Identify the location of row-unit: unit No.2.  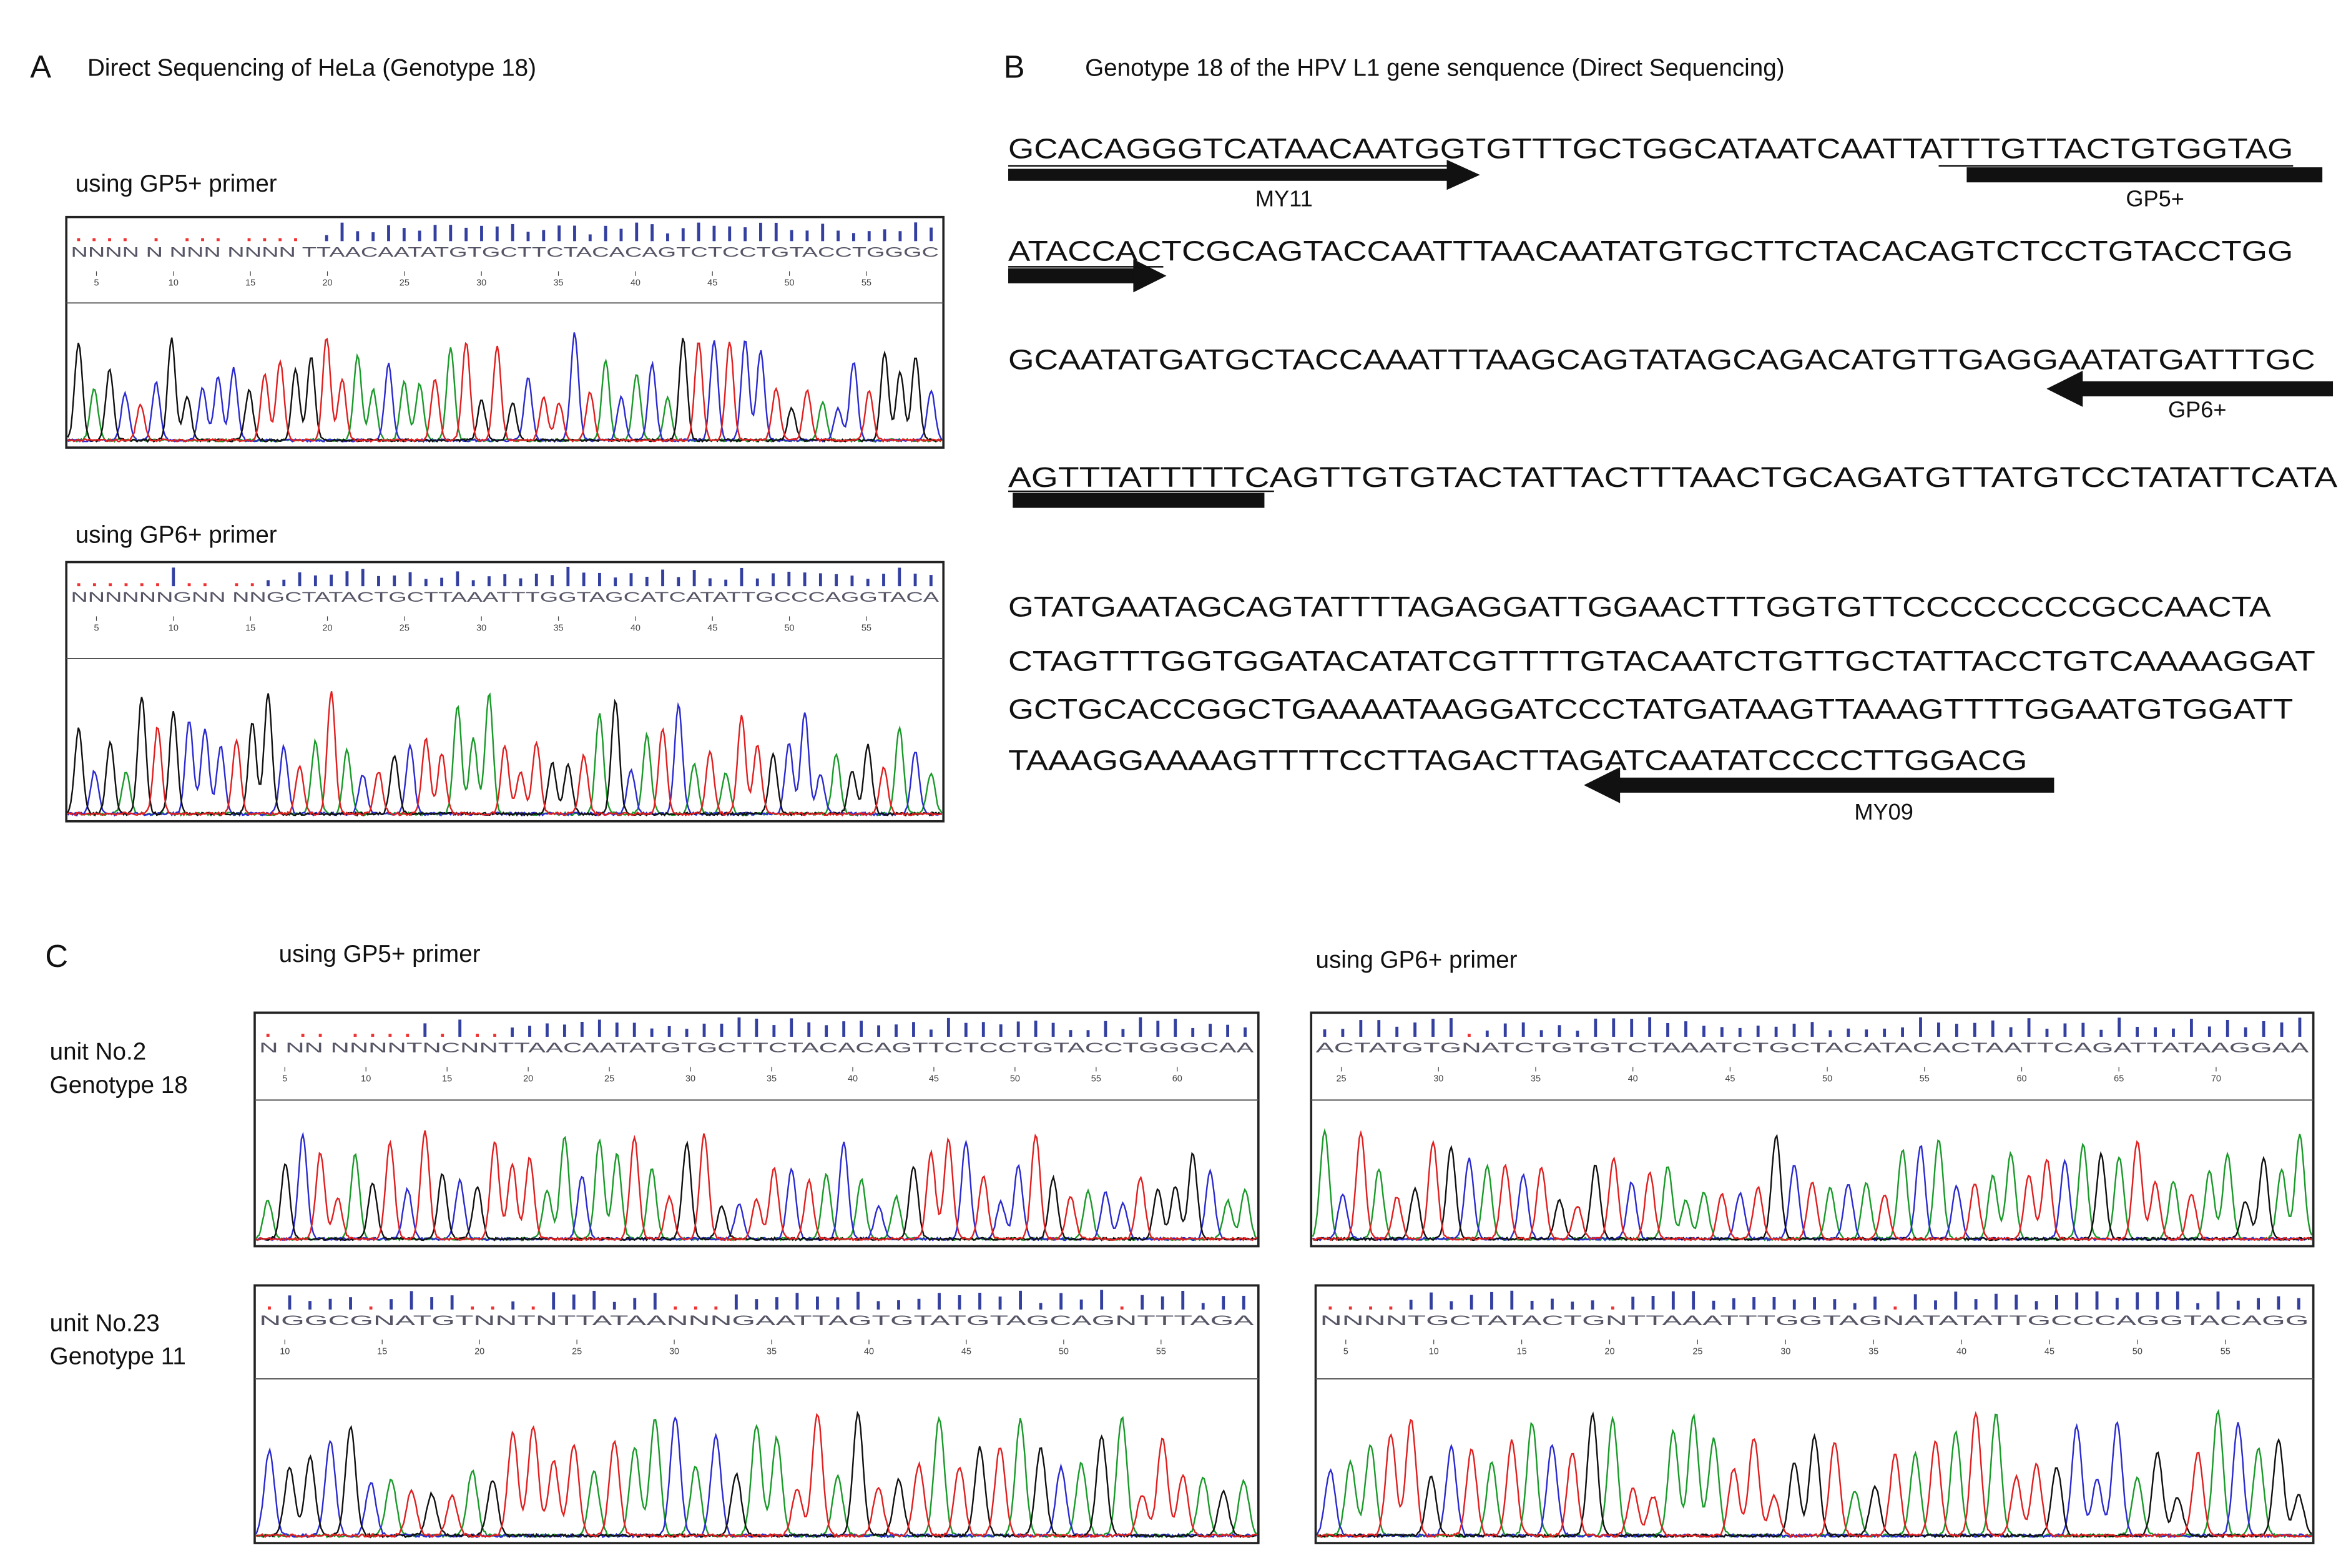
(98, 1052).